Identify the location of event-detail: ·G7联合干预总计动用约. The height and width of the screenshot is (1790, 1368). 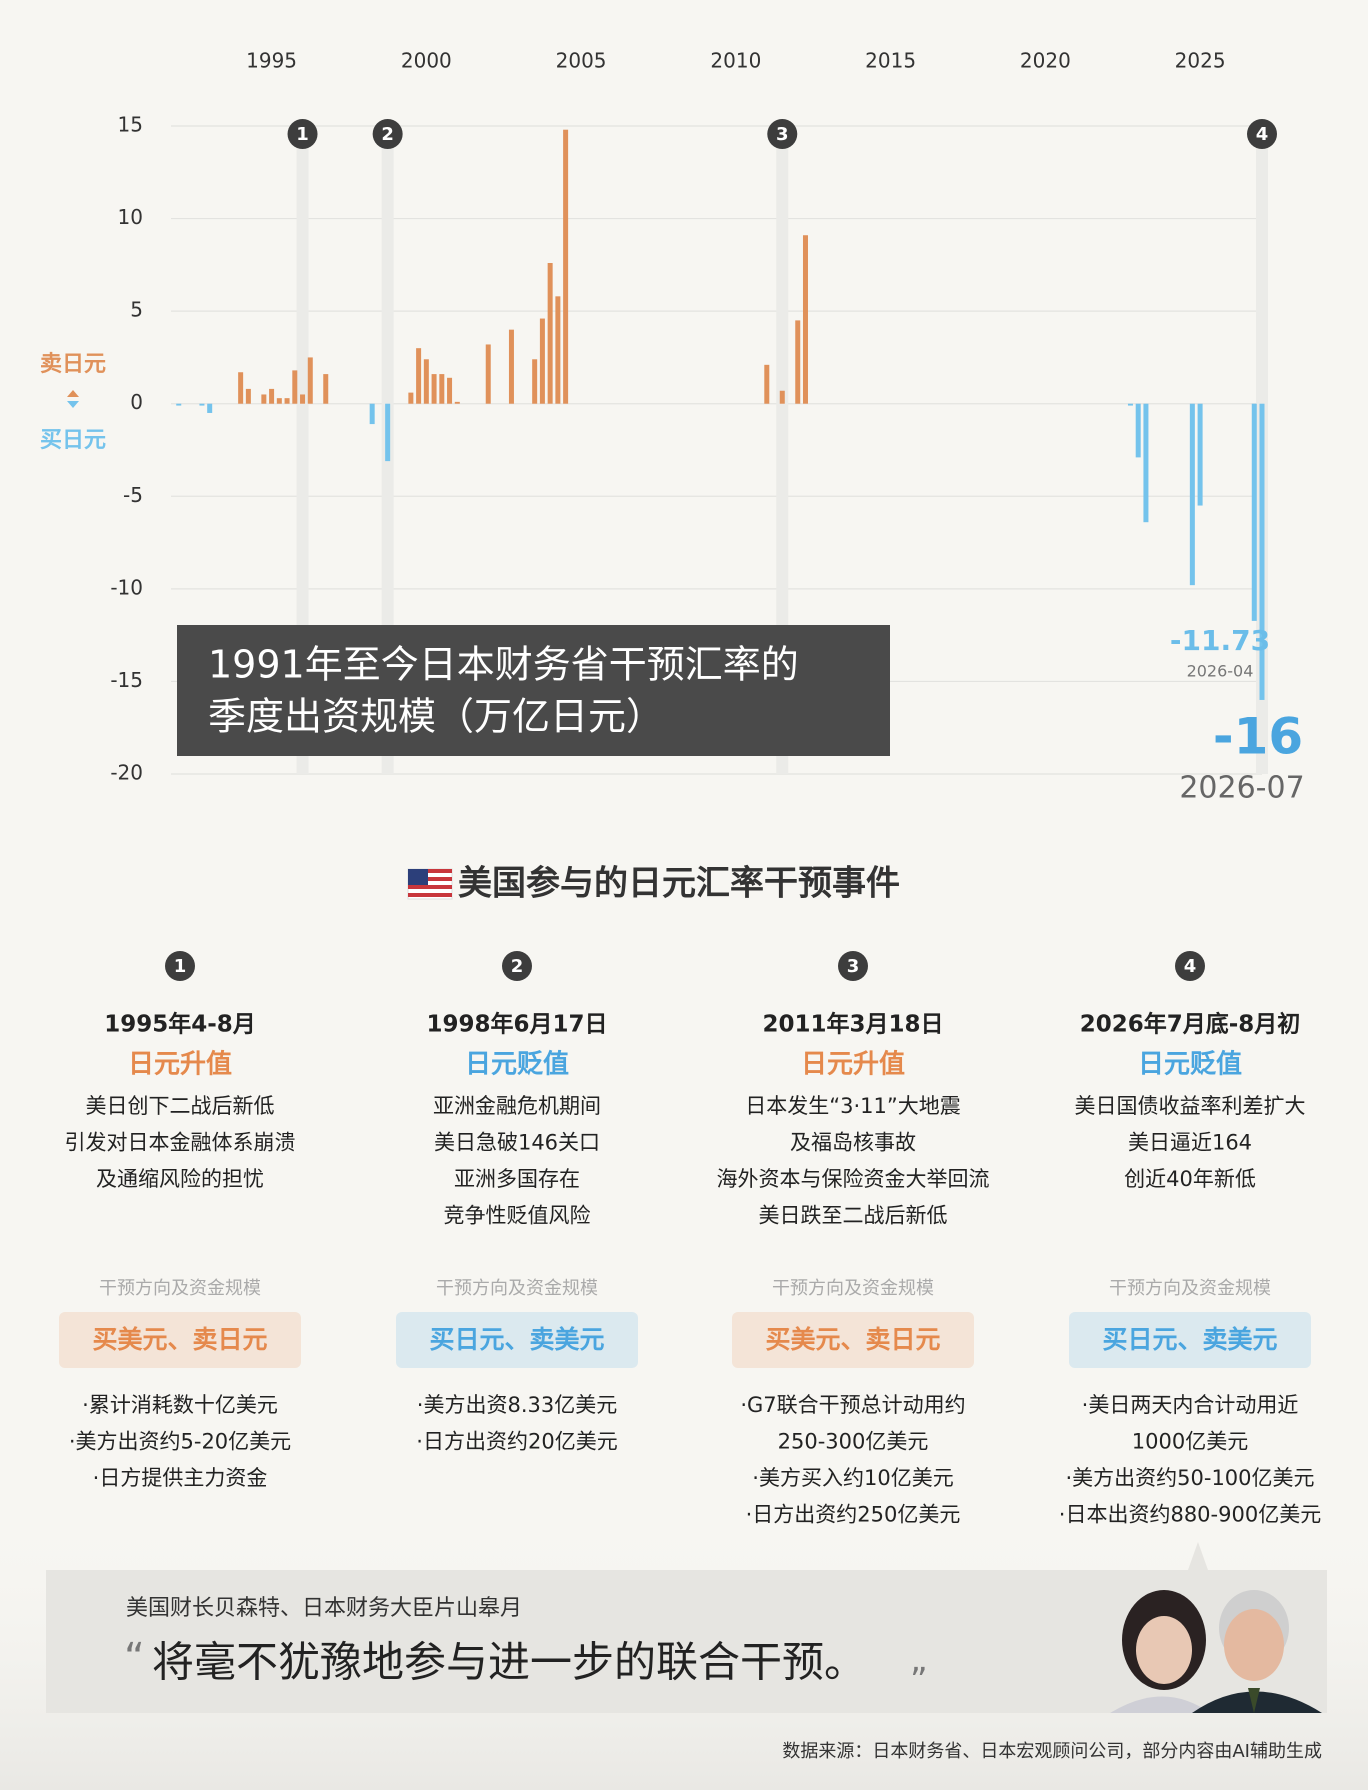
(852, 1405).